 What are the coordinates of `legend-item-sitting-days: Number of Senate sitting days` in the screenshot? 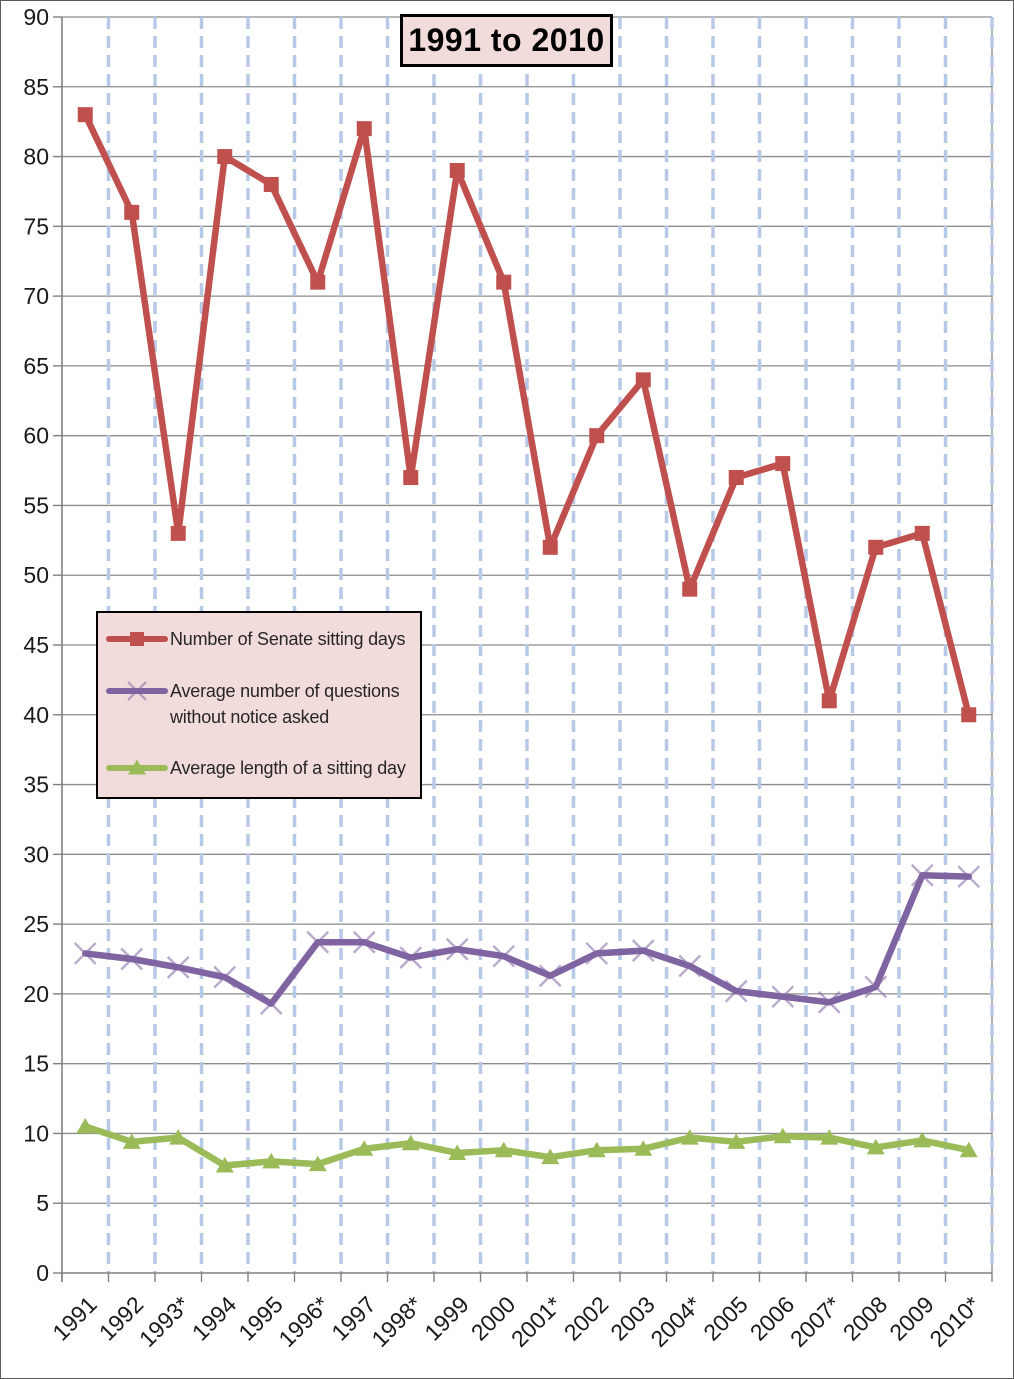 It's located at (259, 639).